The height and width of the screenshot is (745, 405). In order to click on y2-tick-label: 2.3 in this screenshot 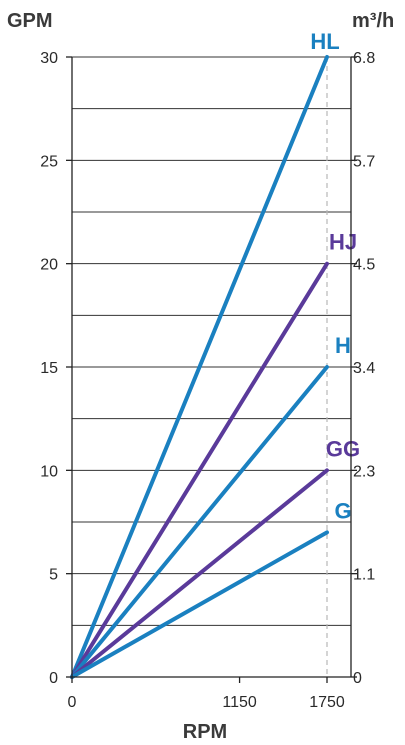, I will do `click(364, 471)`.